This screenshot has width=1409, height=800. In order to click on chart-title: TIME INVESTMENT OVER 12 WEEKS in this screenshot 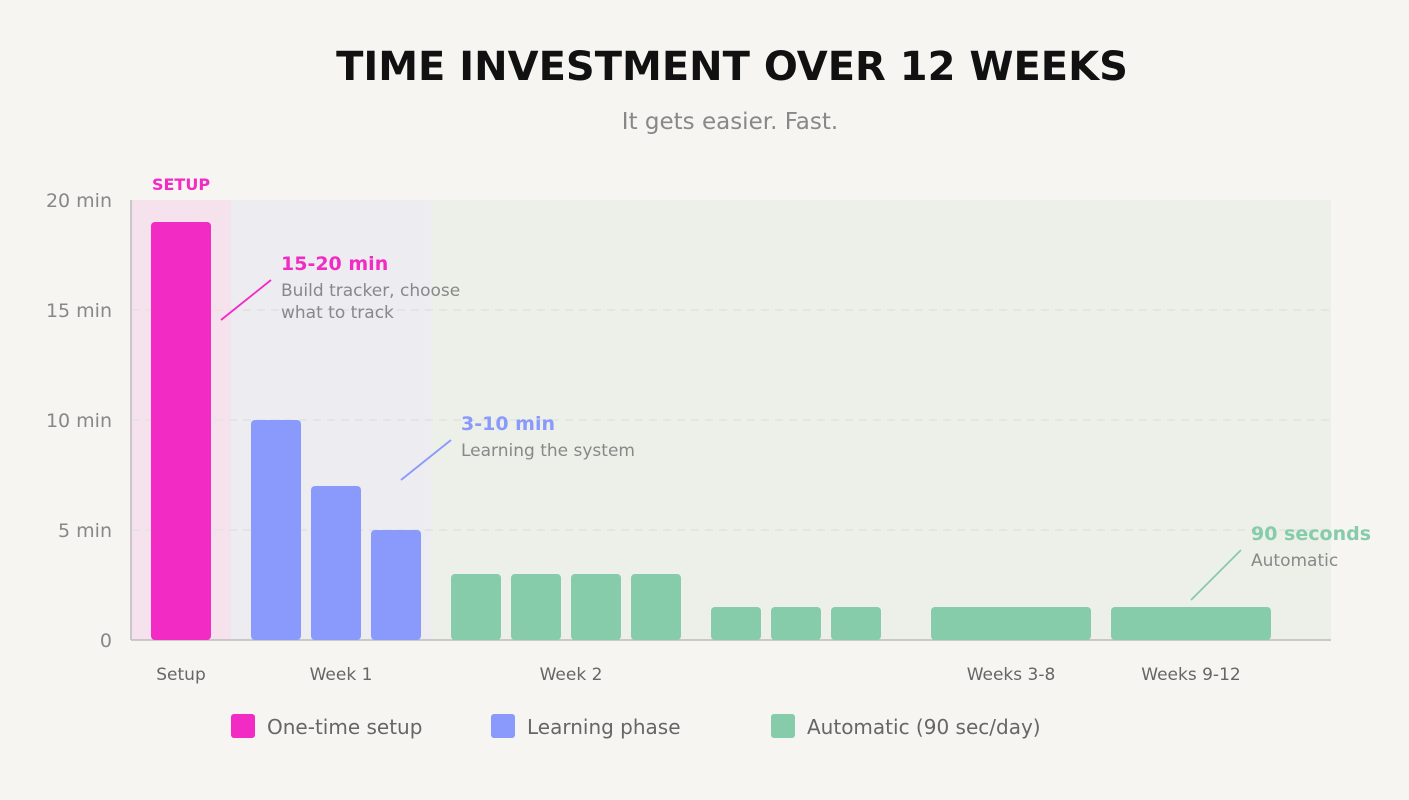, I will do `click(732, 67)`.